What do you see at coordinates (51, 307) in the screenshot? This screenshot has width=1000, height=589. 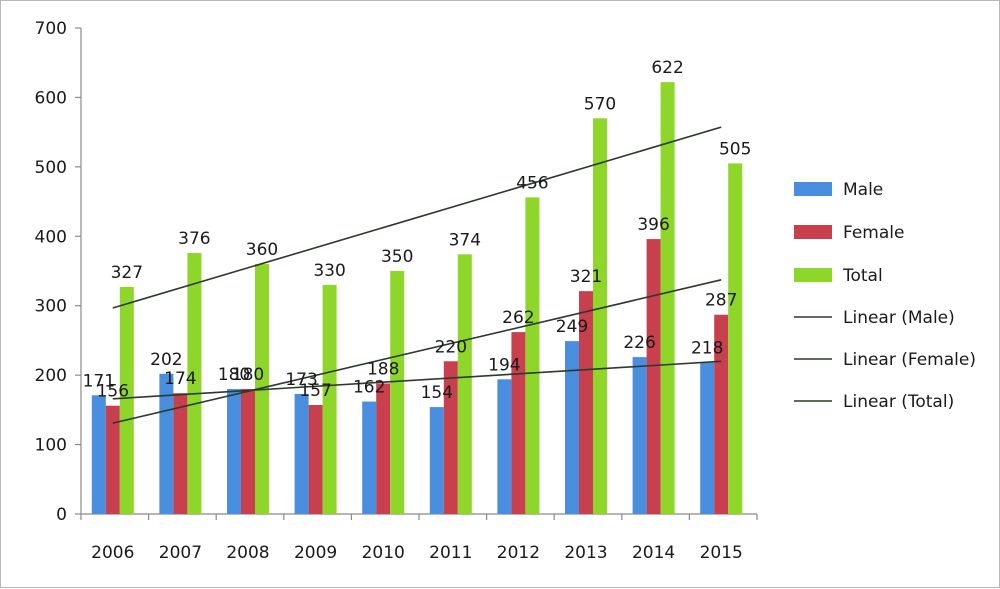 I see `y-tick-label: 300` at bounding box center [51, 307].